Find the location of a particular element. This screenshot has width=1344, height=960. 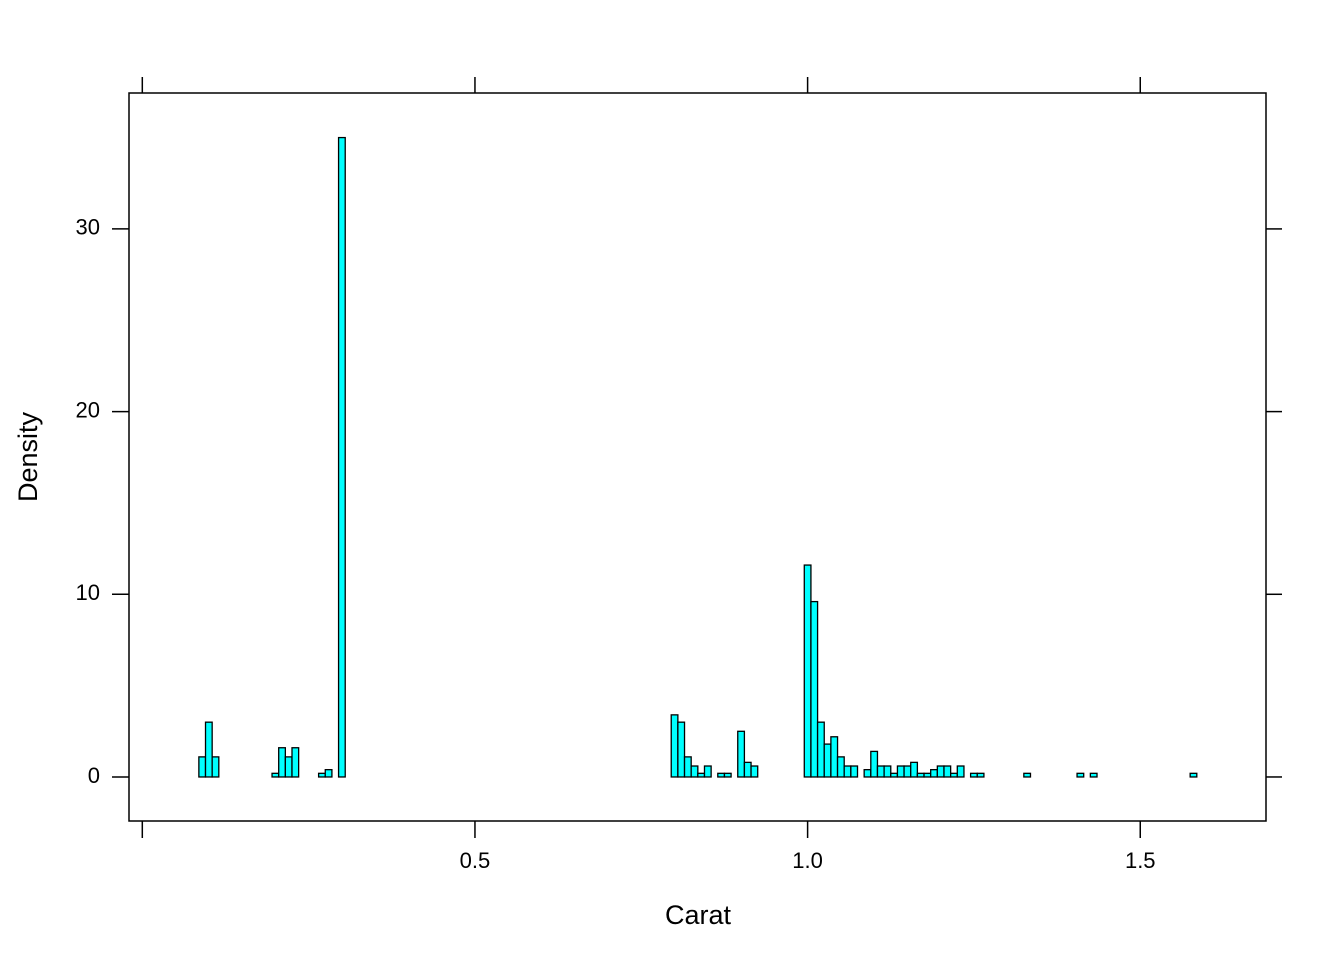

x-axis-label: Carat is located at coordinates (698, 915).